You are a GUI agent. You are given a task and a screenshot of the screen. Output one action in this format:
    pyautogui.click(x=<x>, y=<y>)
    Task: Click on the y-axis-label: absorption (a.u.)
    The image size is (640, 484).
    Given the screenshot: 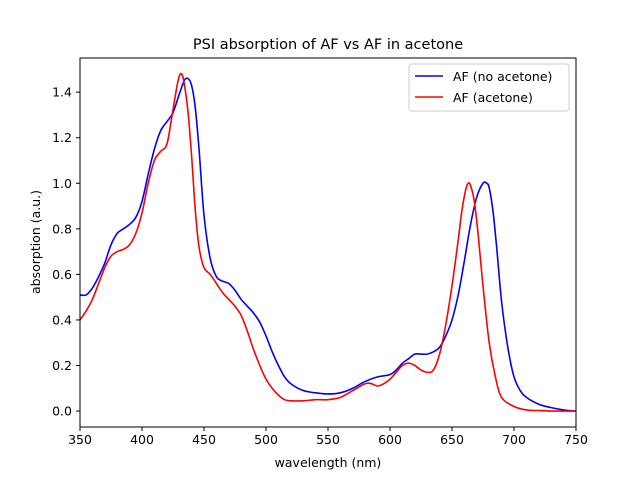 What is the action you would take?
    pyautogui.click(x=35, y=242)
    